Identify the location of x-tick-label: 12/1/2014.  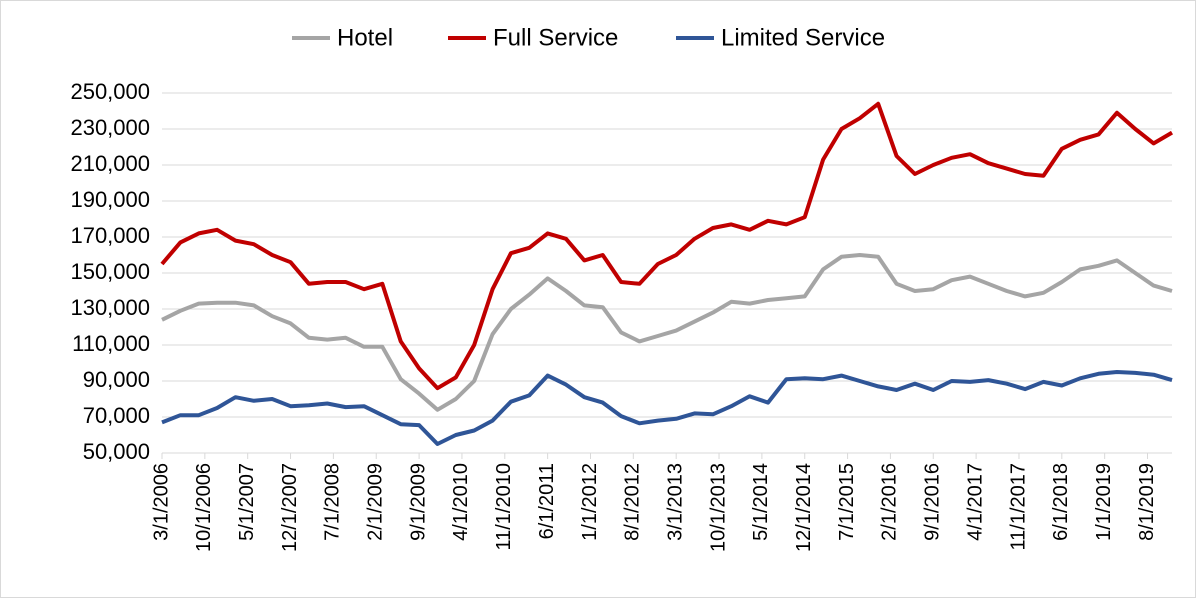
(804, 507).